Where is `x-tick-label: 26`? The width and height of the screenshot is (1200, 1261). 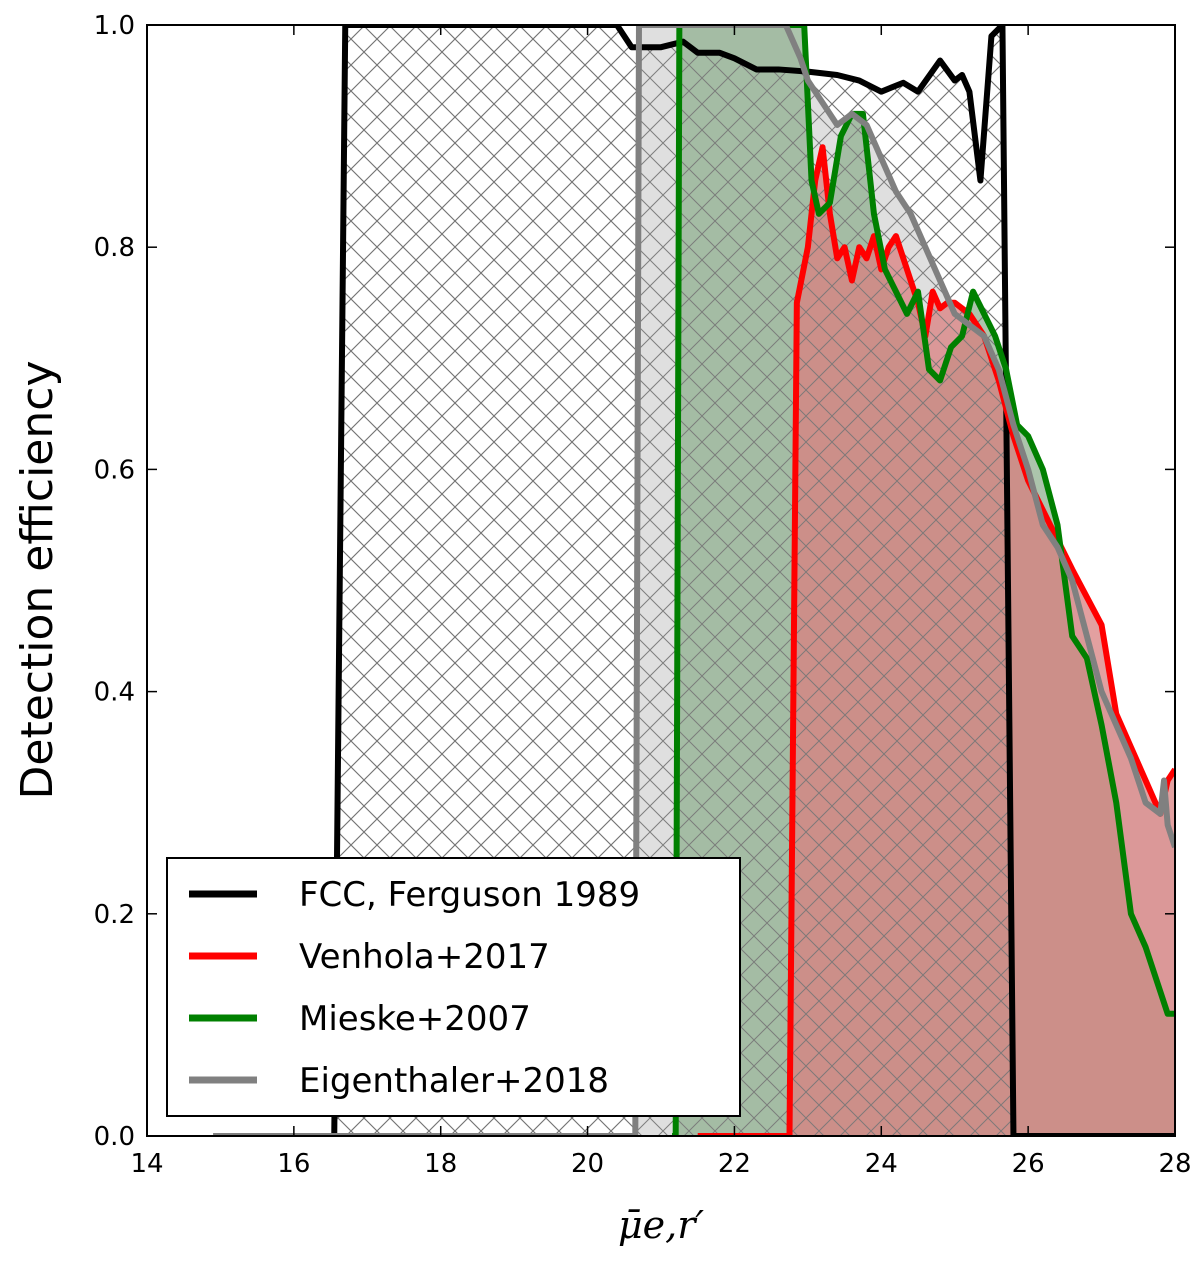
x-tick-label: 26 is located at coordinates (1028, 1164).